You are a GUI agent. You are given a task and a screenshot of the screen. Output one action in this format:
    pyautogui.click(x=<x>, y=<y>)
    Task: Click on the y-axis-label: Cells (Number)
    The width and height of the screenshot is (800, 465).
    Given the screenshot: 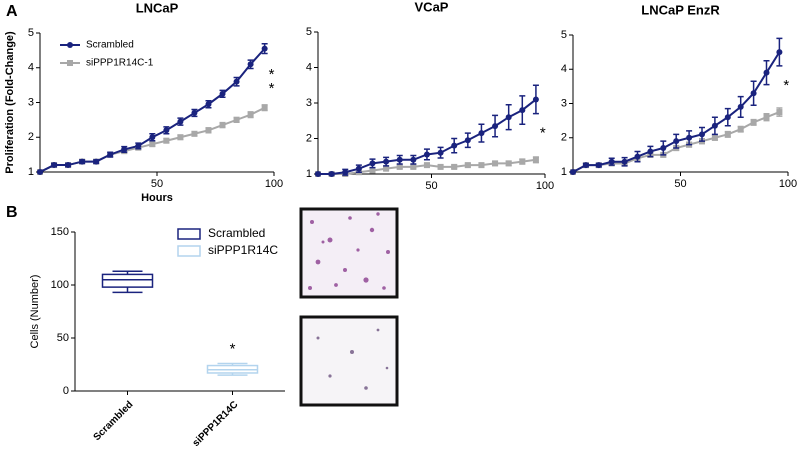 What is the action you would take?
    pyautogui.click(x=35, y=312)
    